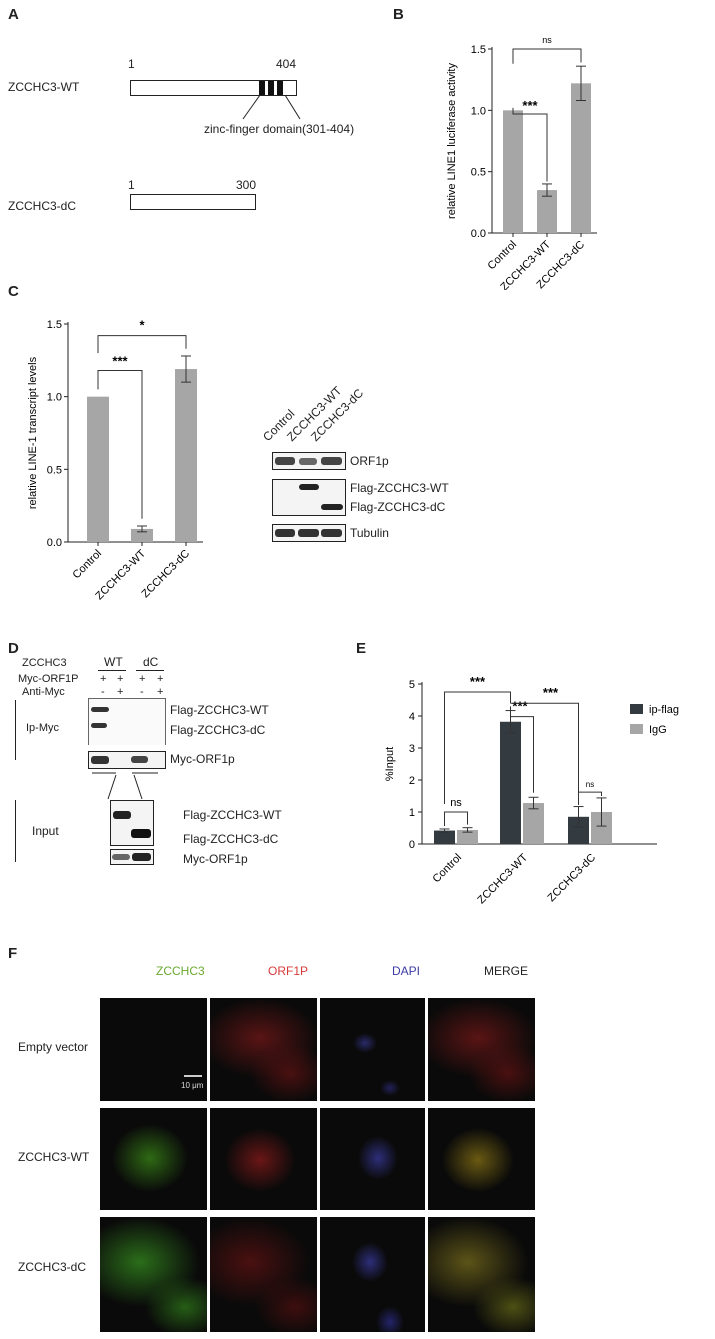 Image resolution: width=715 pixels, height=1339 pixels. What do you see at coordinates (193, 202) in the screenshot?
I see `dc-construct-bar` at bounding box center [193, 202].